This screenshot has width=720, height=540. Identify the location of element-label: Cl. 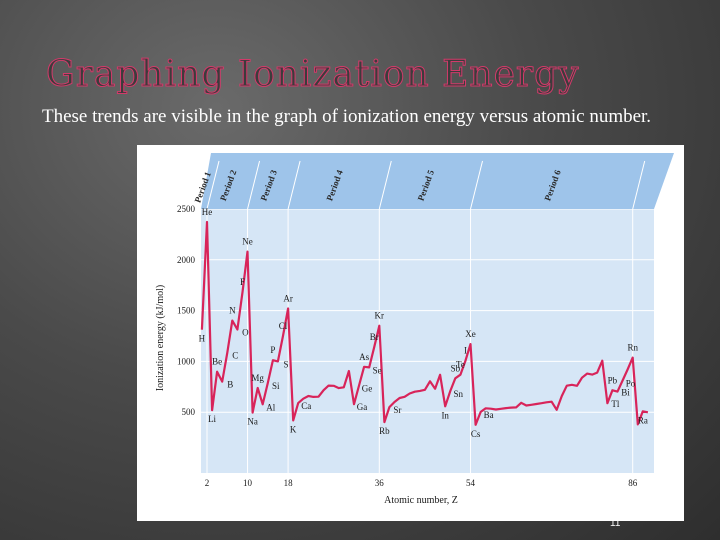
(283, 326).